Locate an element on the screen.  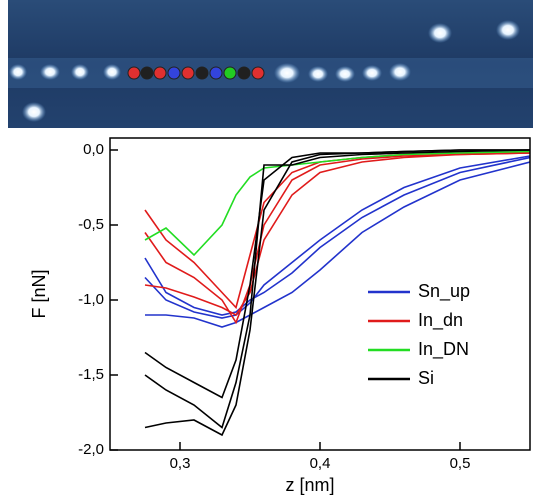
x-tick-label: 0,5 is located at coordinates (460, 463).